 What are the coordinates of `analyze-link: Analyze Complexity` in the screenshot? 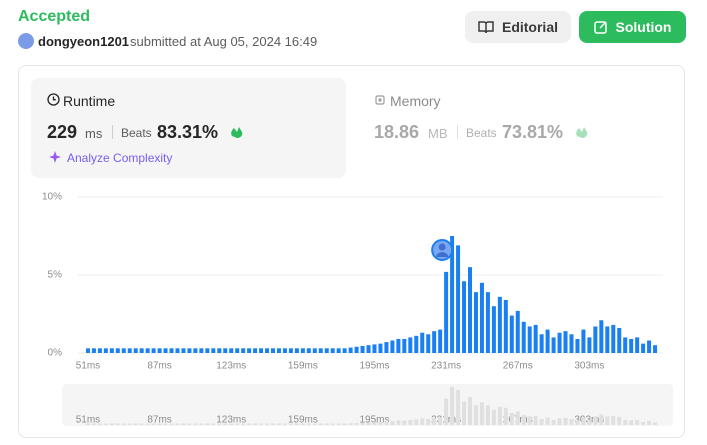 It's located at (120, 158).